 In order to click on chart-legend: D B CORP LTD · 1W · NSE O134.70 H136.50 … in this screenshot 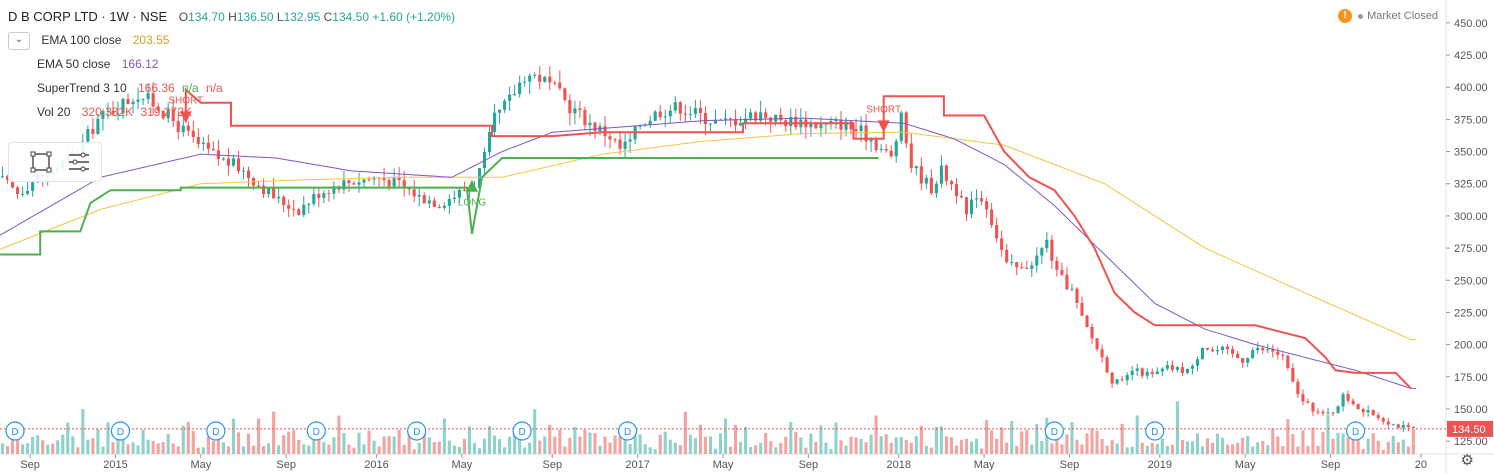, I will do `click(231, 65)`.